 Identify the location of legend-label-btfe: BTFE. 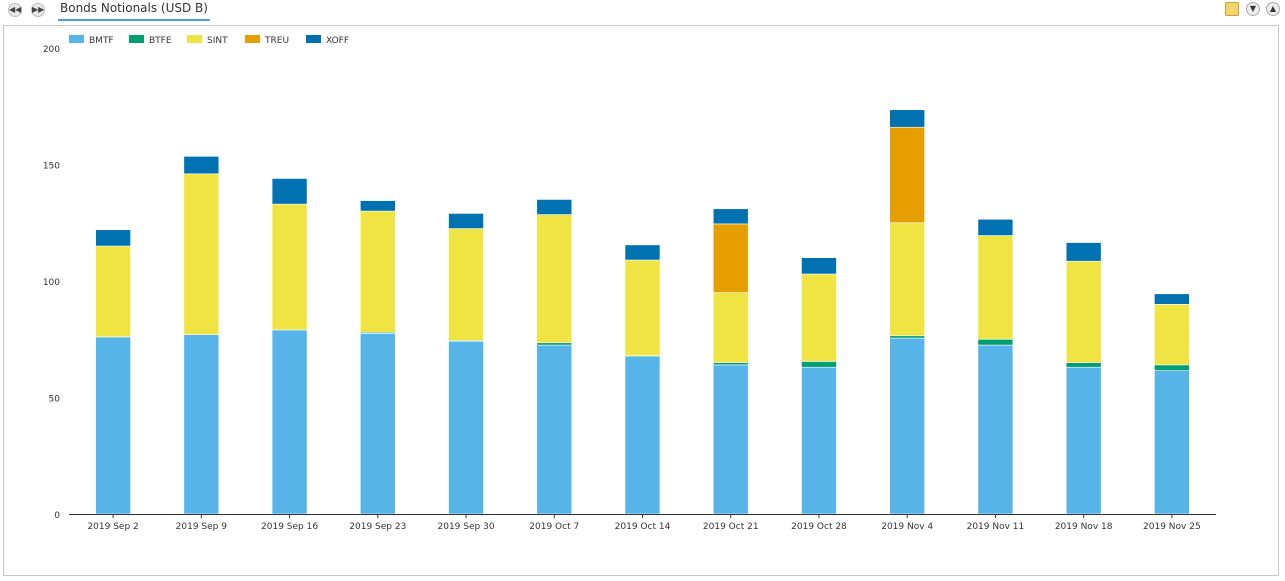
(160, 41).